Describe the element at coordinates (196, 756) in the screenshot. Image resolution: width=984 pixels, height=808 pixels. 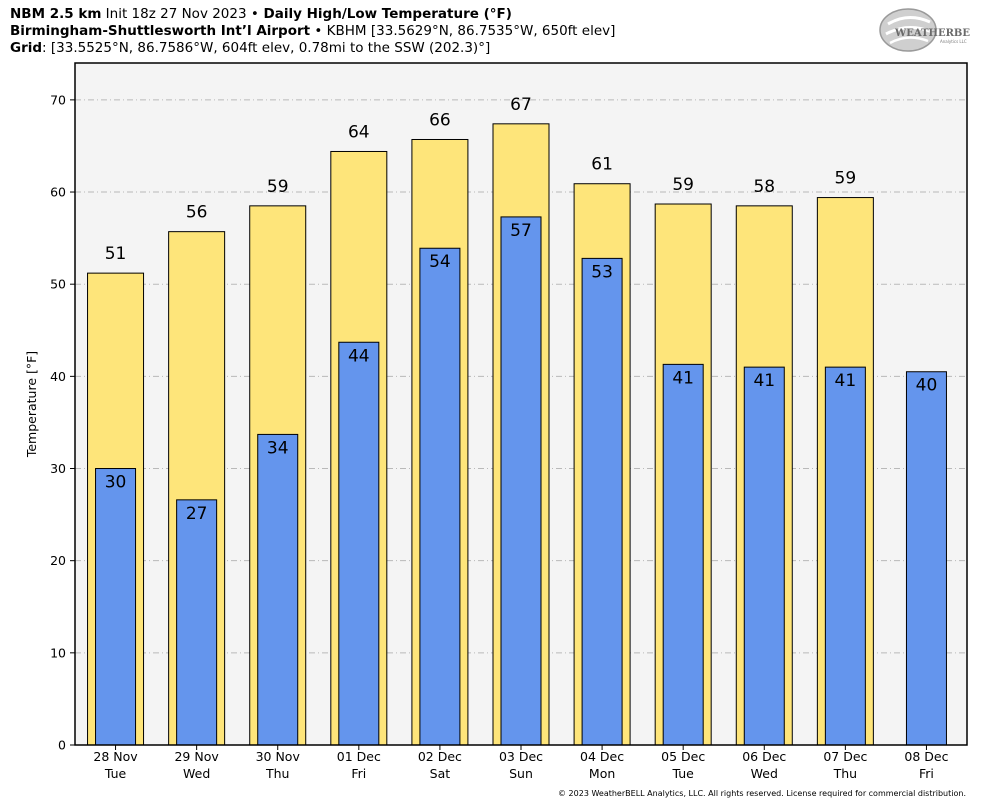
I see `x-tick-date: 29 Nov` at that location.